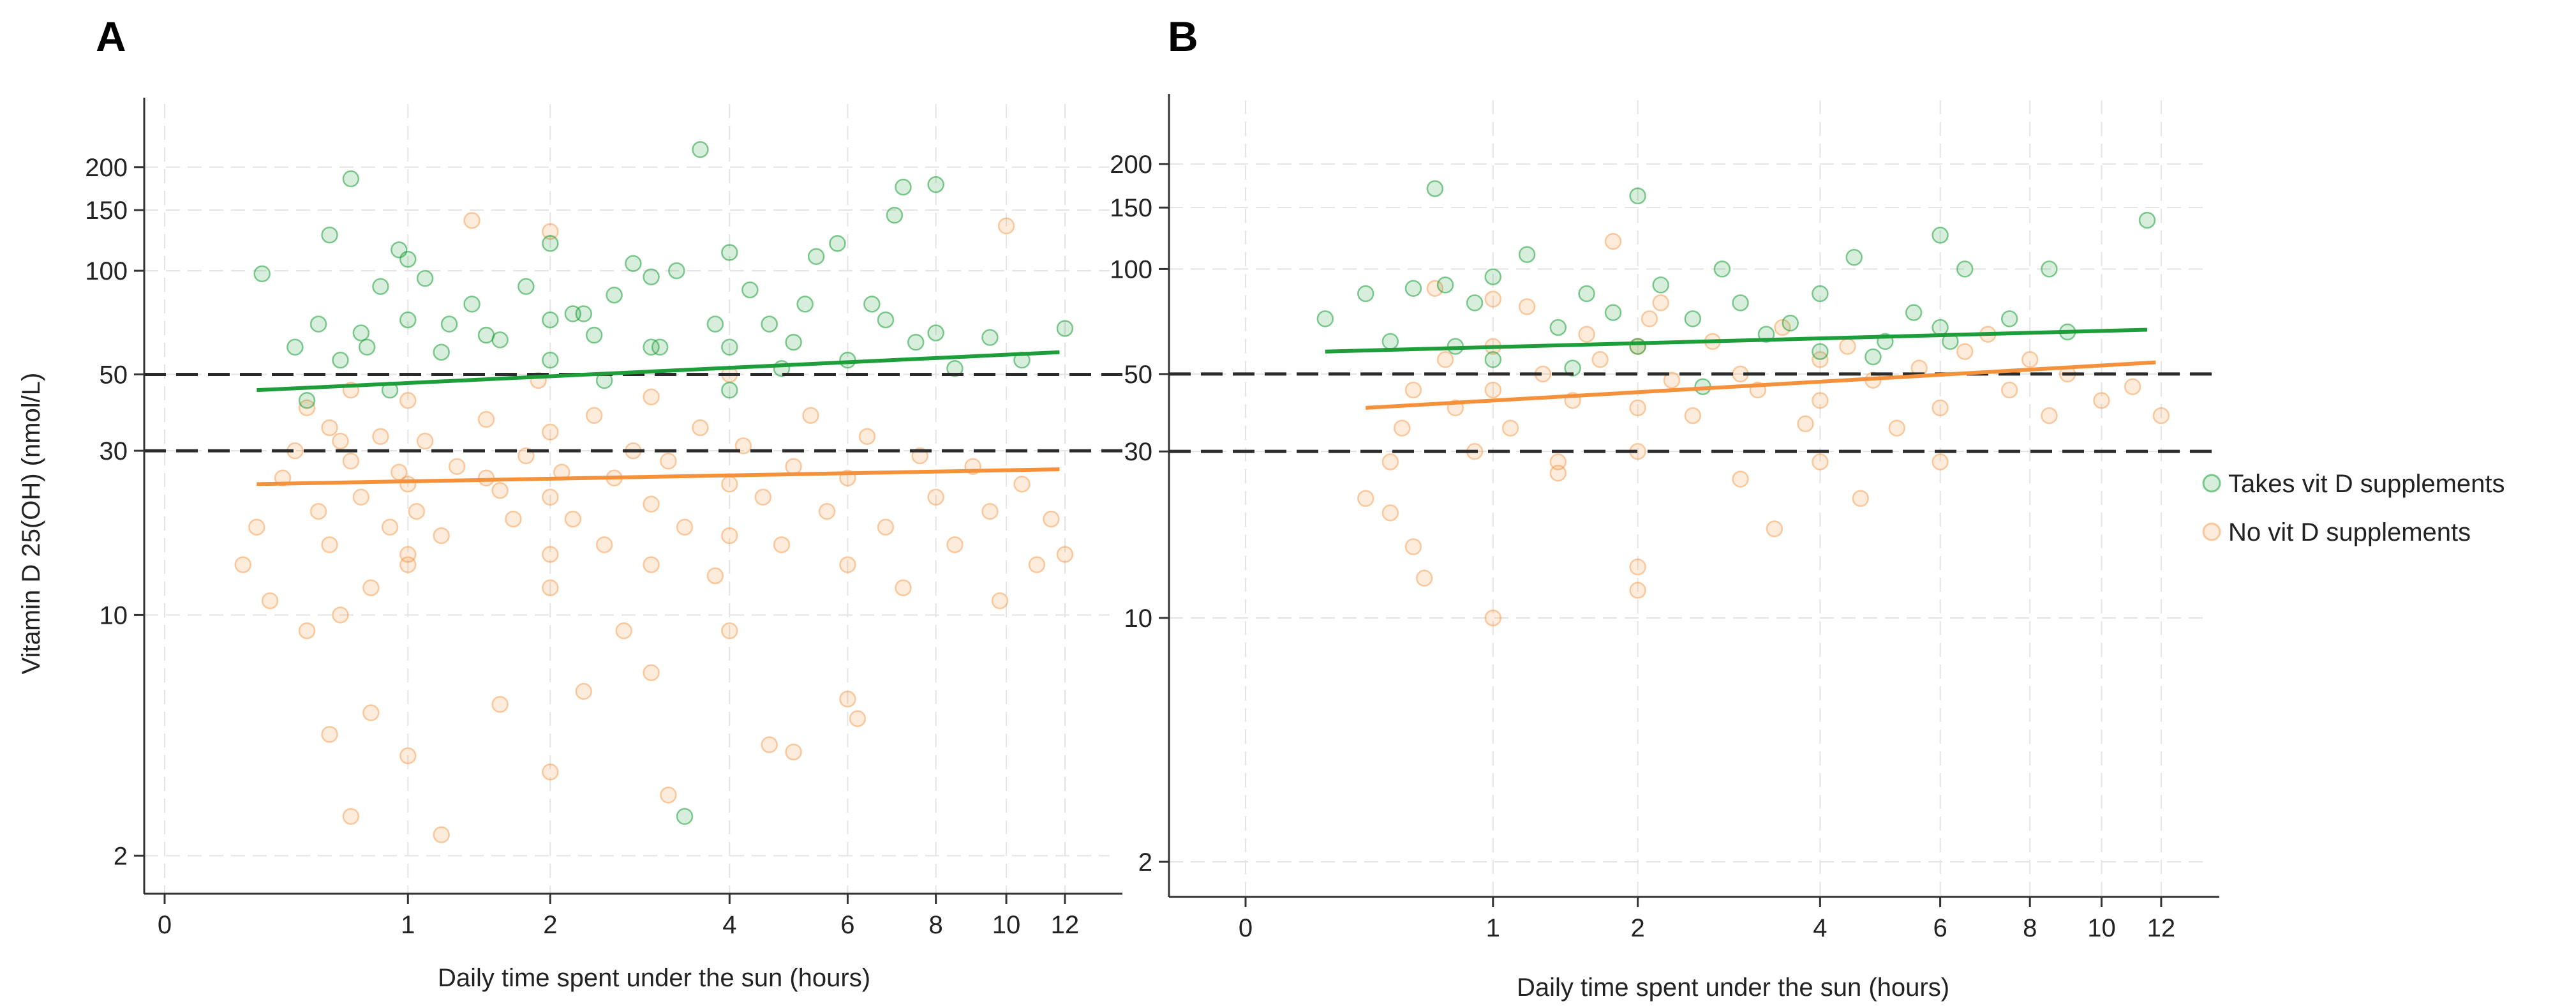  Describe the element at coordinates (31, 524) in the screenshot. I see `panel-a-y-axis-title: Vitamin D 25(OH) (nmol/L)` at that location.